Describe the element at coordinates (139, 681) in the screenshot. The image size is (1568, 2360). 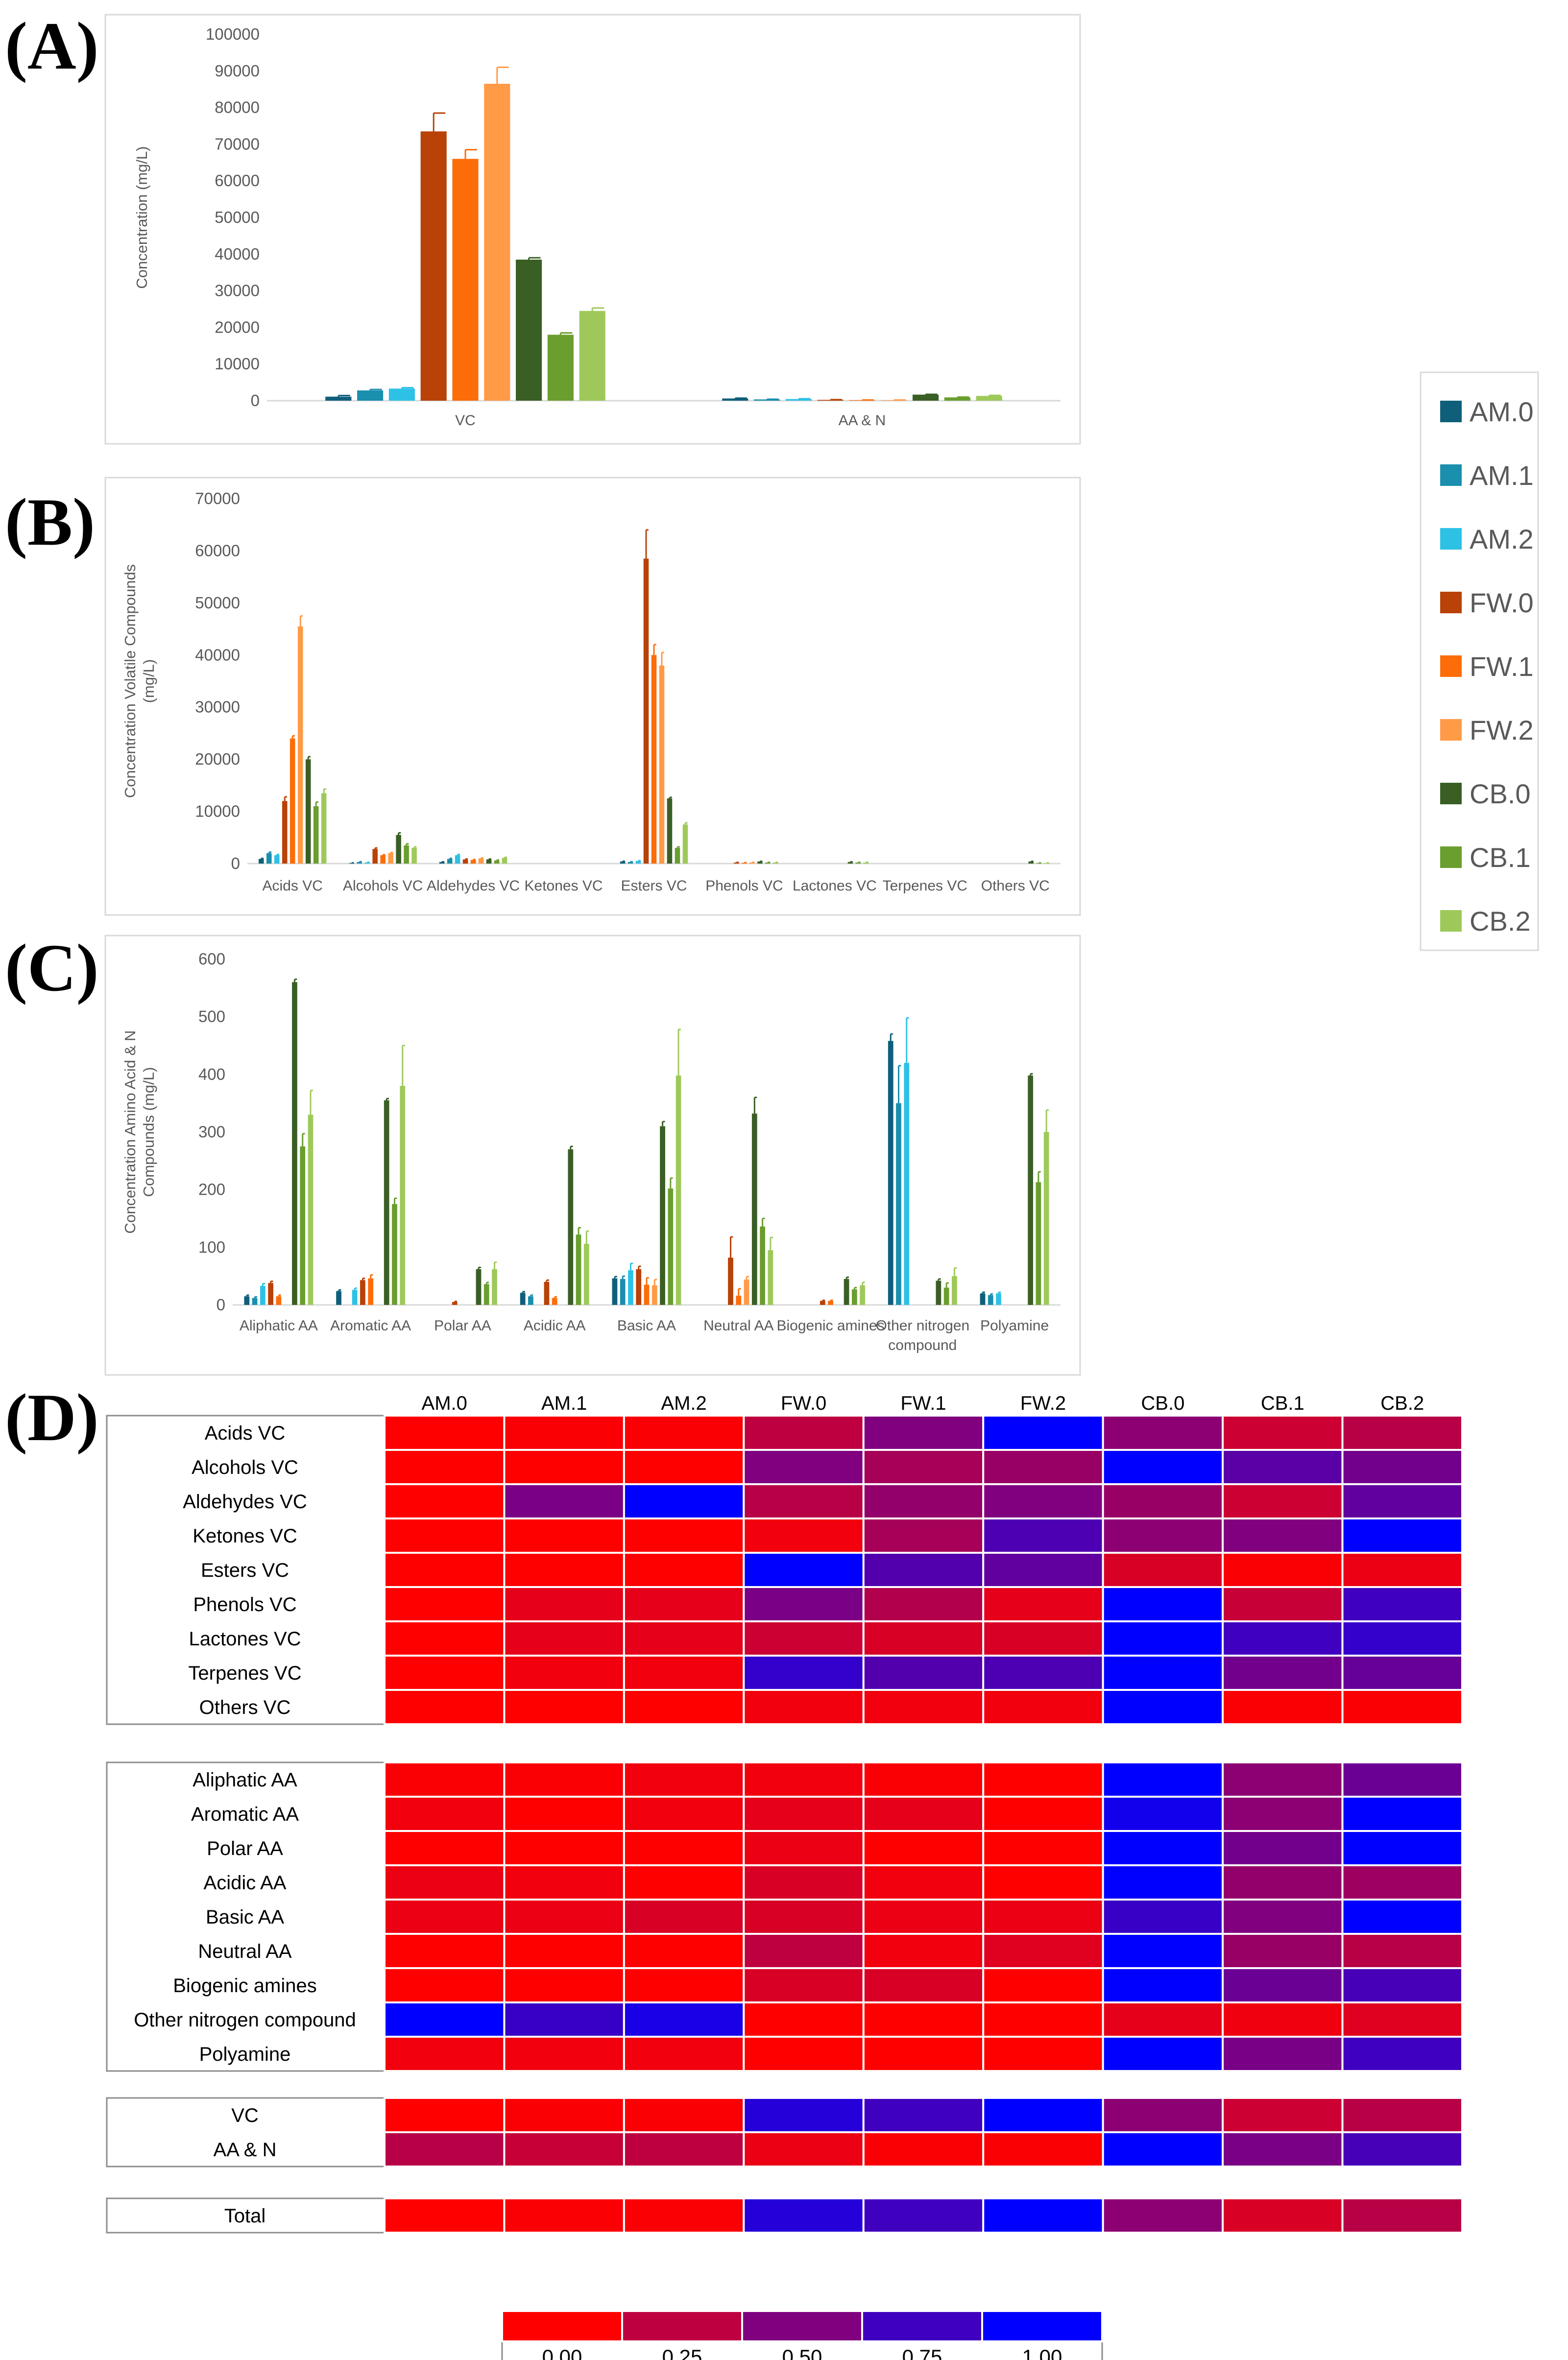
I see `y-axis-title: Concentration Volatile Compounds(mg/L)` at that location.